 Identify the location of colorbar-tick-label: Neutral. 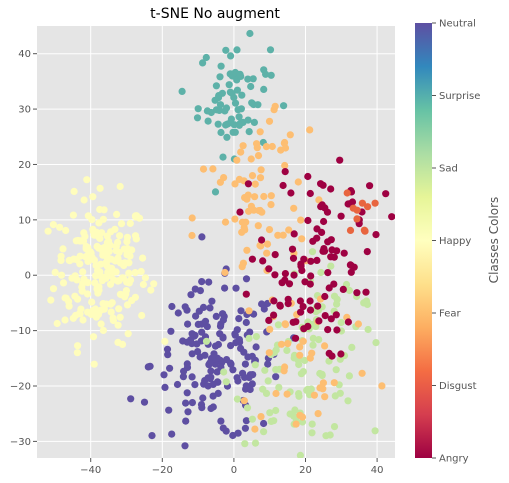
(457, 24).